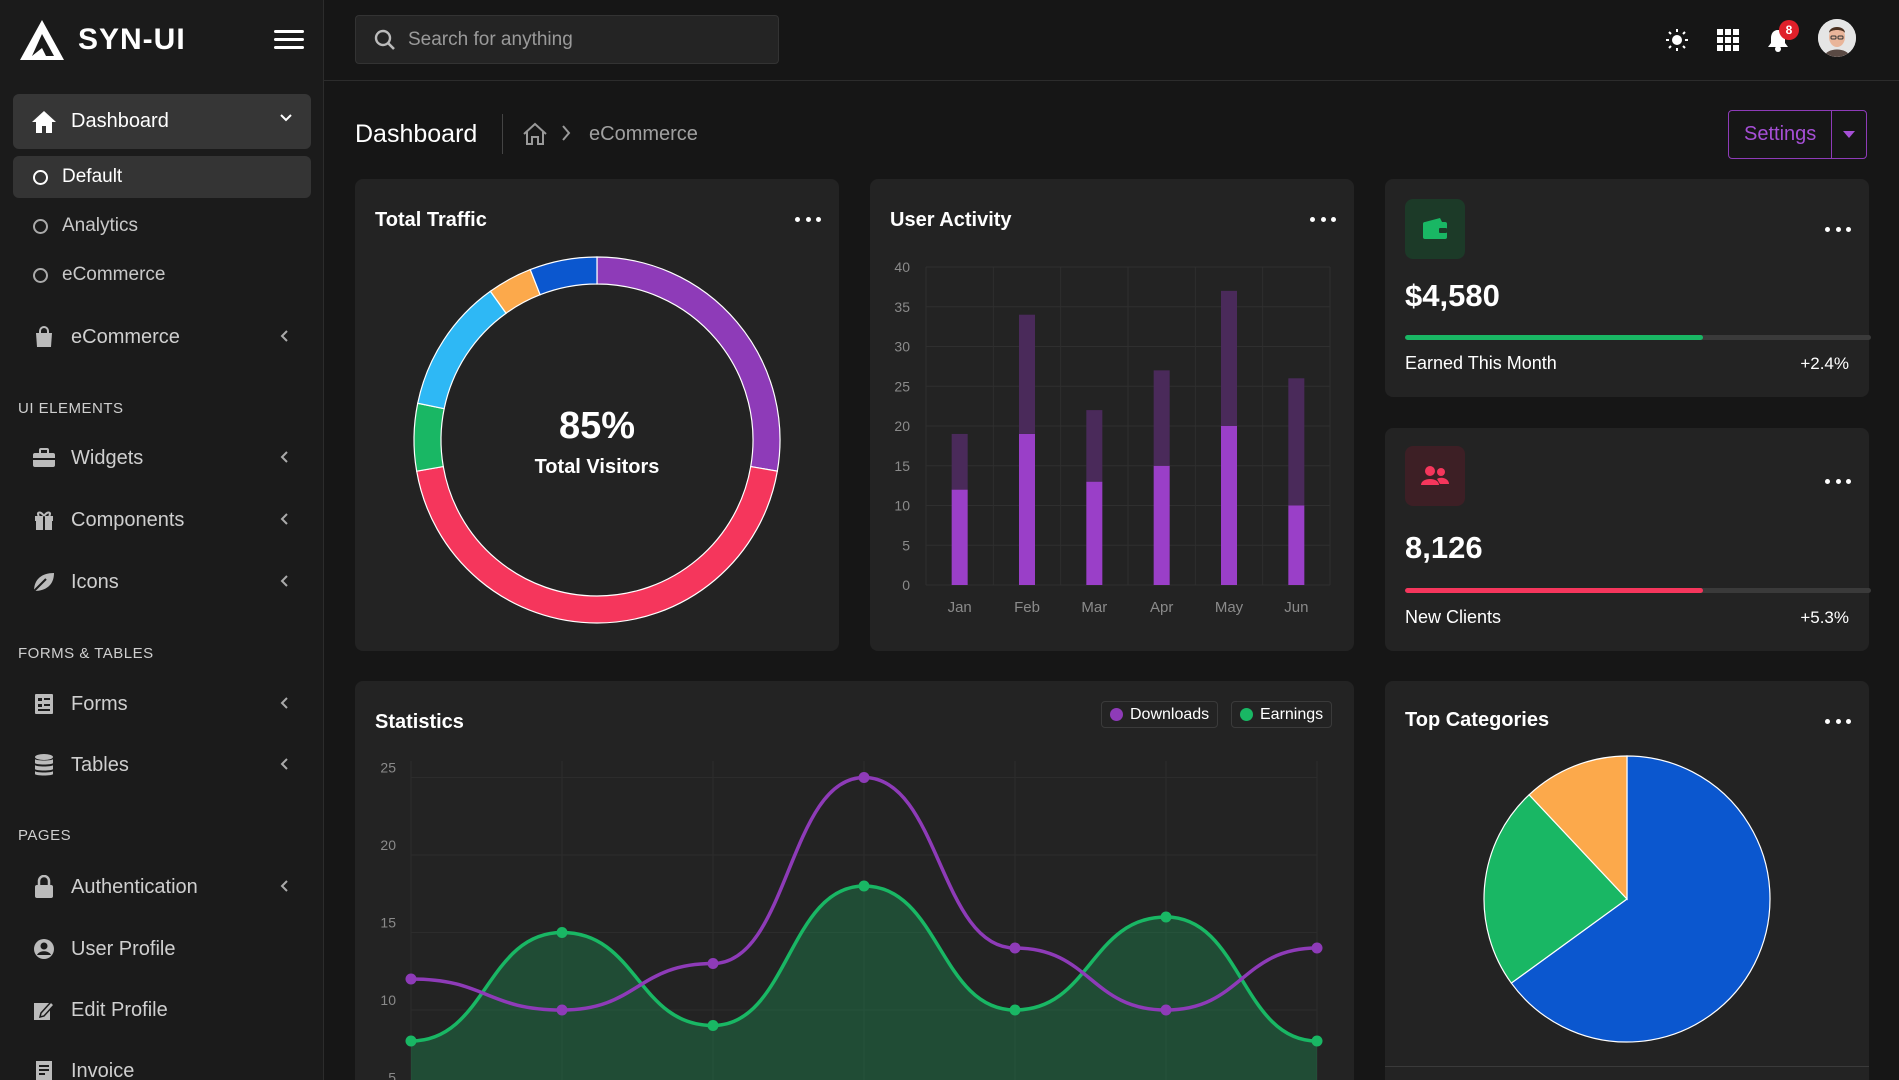  What do you see at coordinates (162, 458) in the screenshot?
I see `sidebar-item-widgets: Widgets` at bounding box center [162, 458].